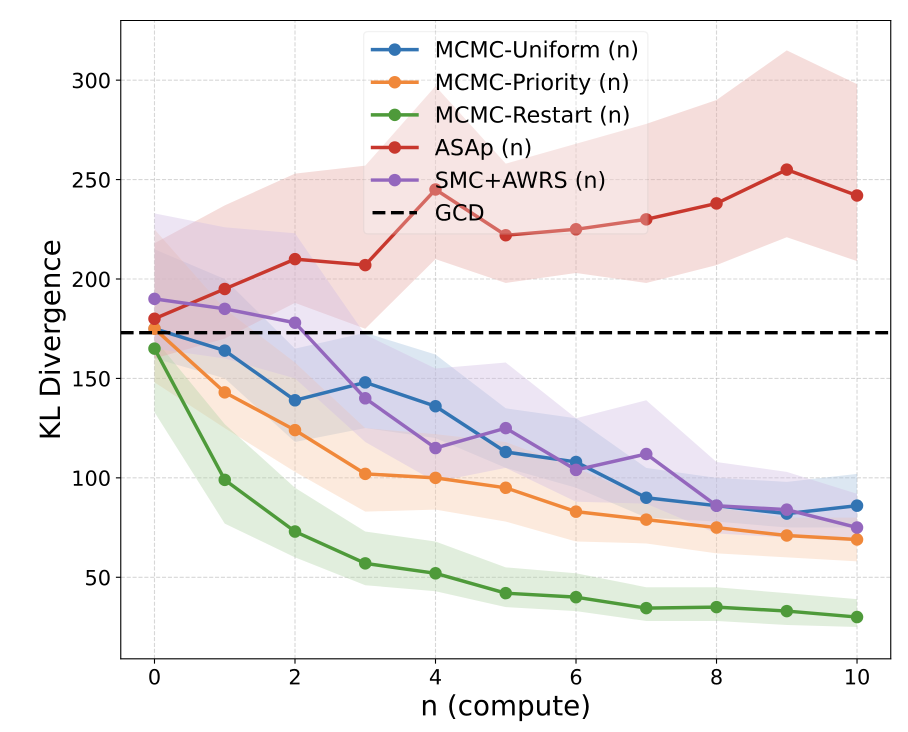 The width and height of the screenshot is (908, 732). I want to click on x-tick-label: 0, so click(154, 676).